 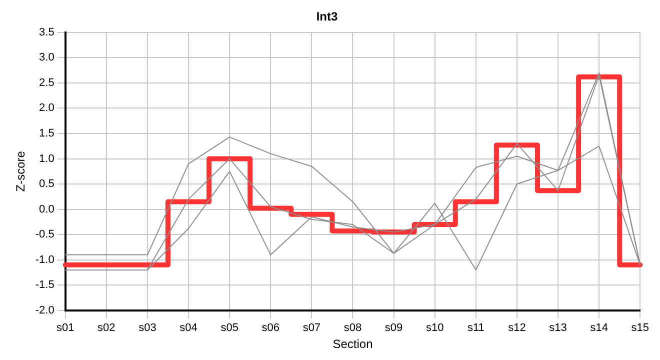 What do you see at coordinates (44, 234) in the screenshot?
I see `y-tick-label: -0.5` at bounding box center [44, 234].